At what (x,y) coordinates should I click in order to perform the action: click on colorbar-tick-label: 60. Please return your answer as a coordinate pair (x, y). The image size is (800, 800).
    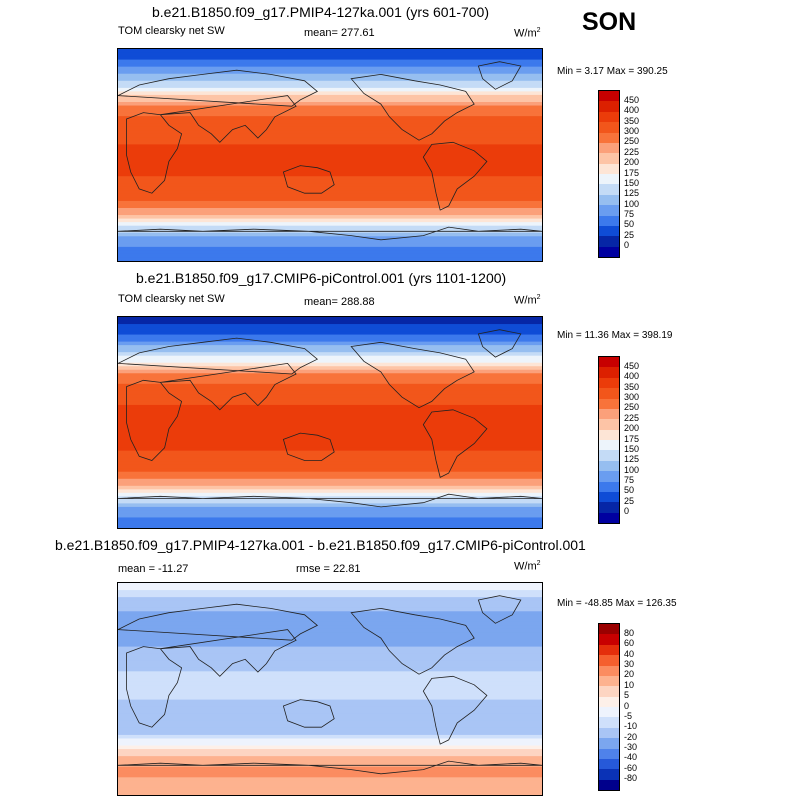
    Looking at the image, I should click on (629, 643).